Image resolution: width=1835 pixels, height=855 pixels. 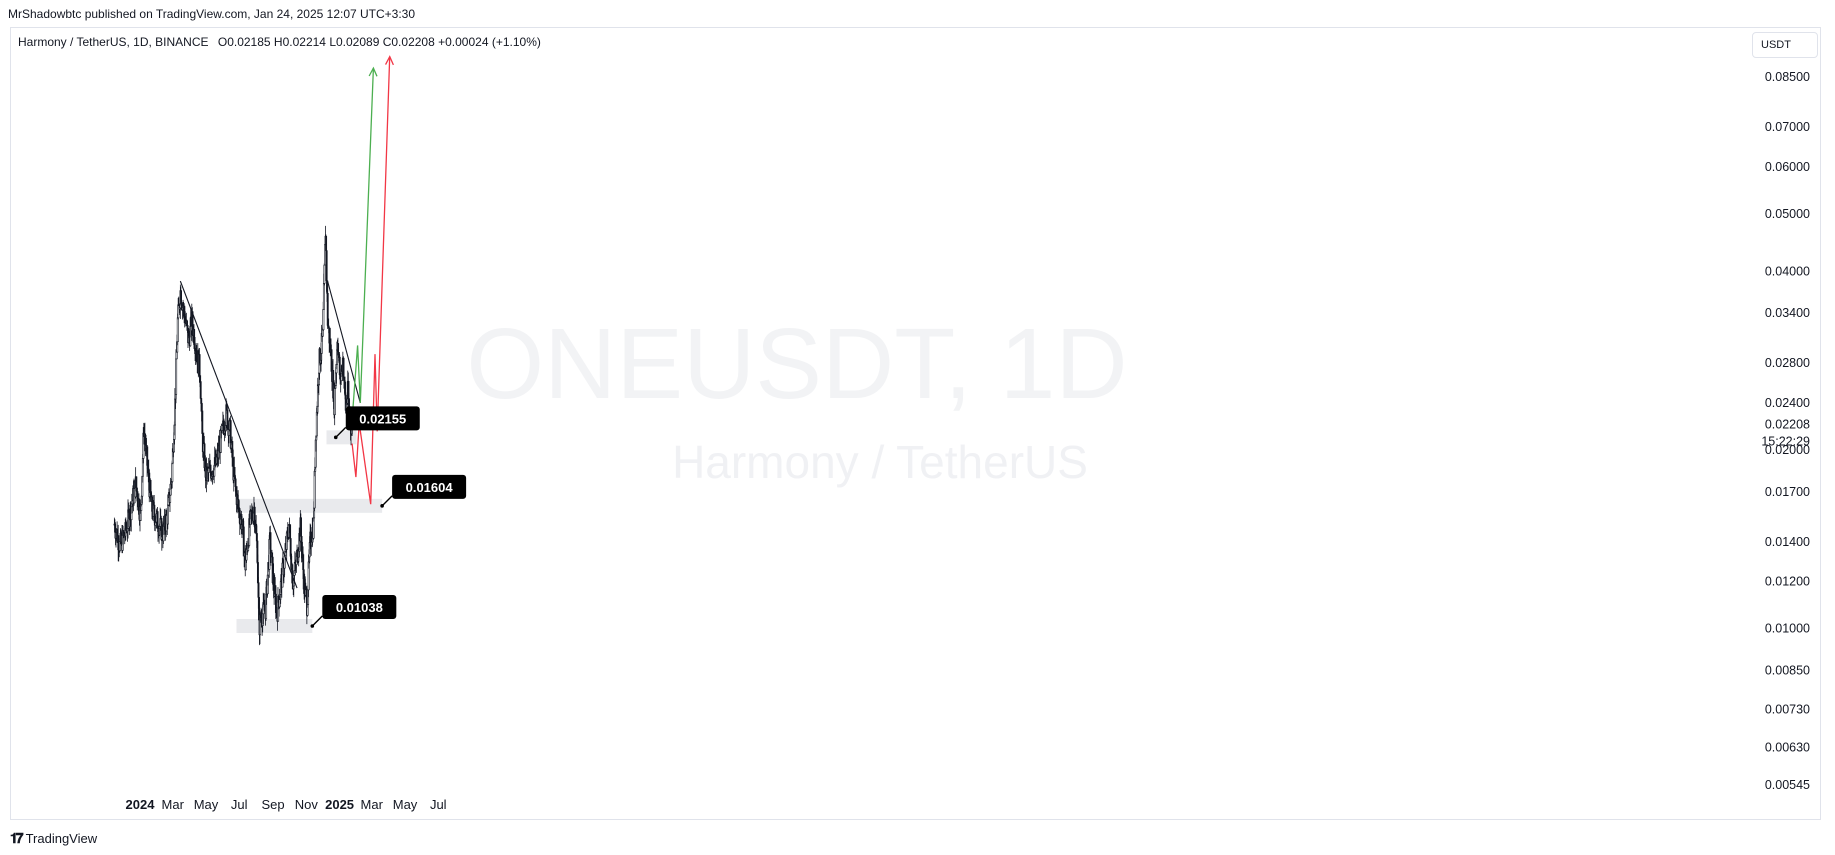 I want to click on price-labels: 0.01038 0.01604 0.02155, so click(x=388, y=517).